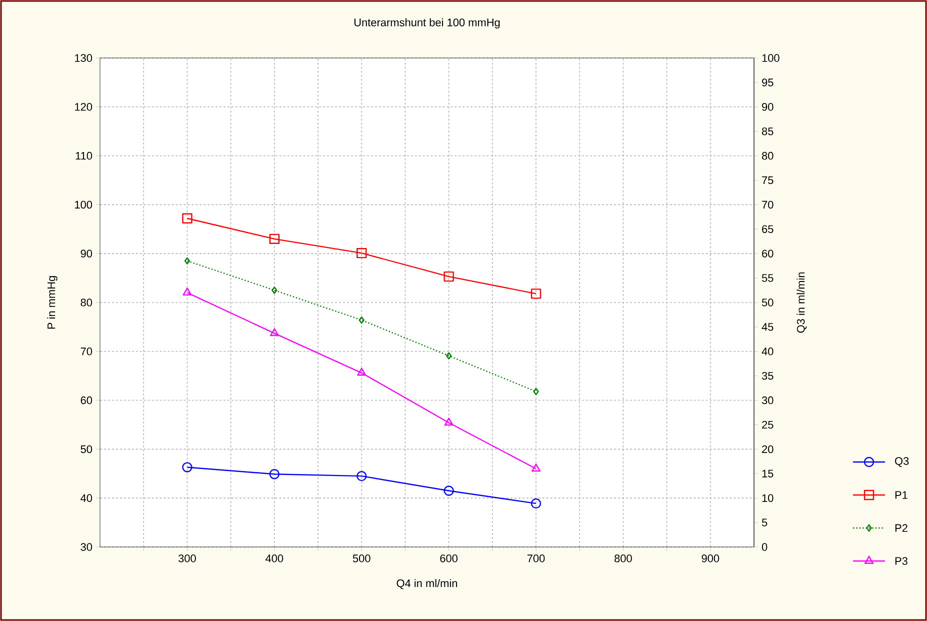  What do you see at coordinates (86, 254) in the screenshot?
I see `y-tick-label: 90` at bounding box center [86, 254].